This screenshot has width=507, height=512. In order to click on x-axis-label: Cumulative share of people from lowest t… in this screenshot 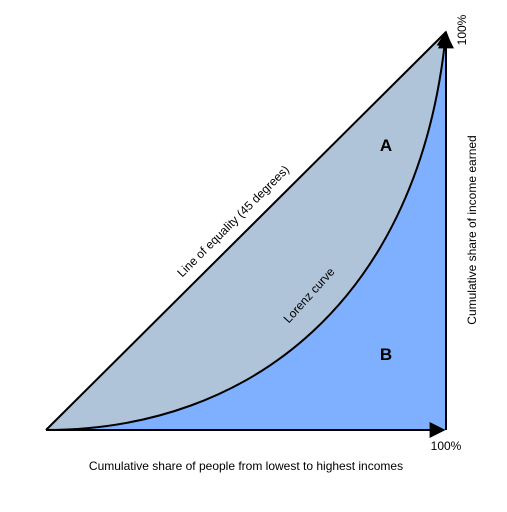, I will do `click(246, 466)`.